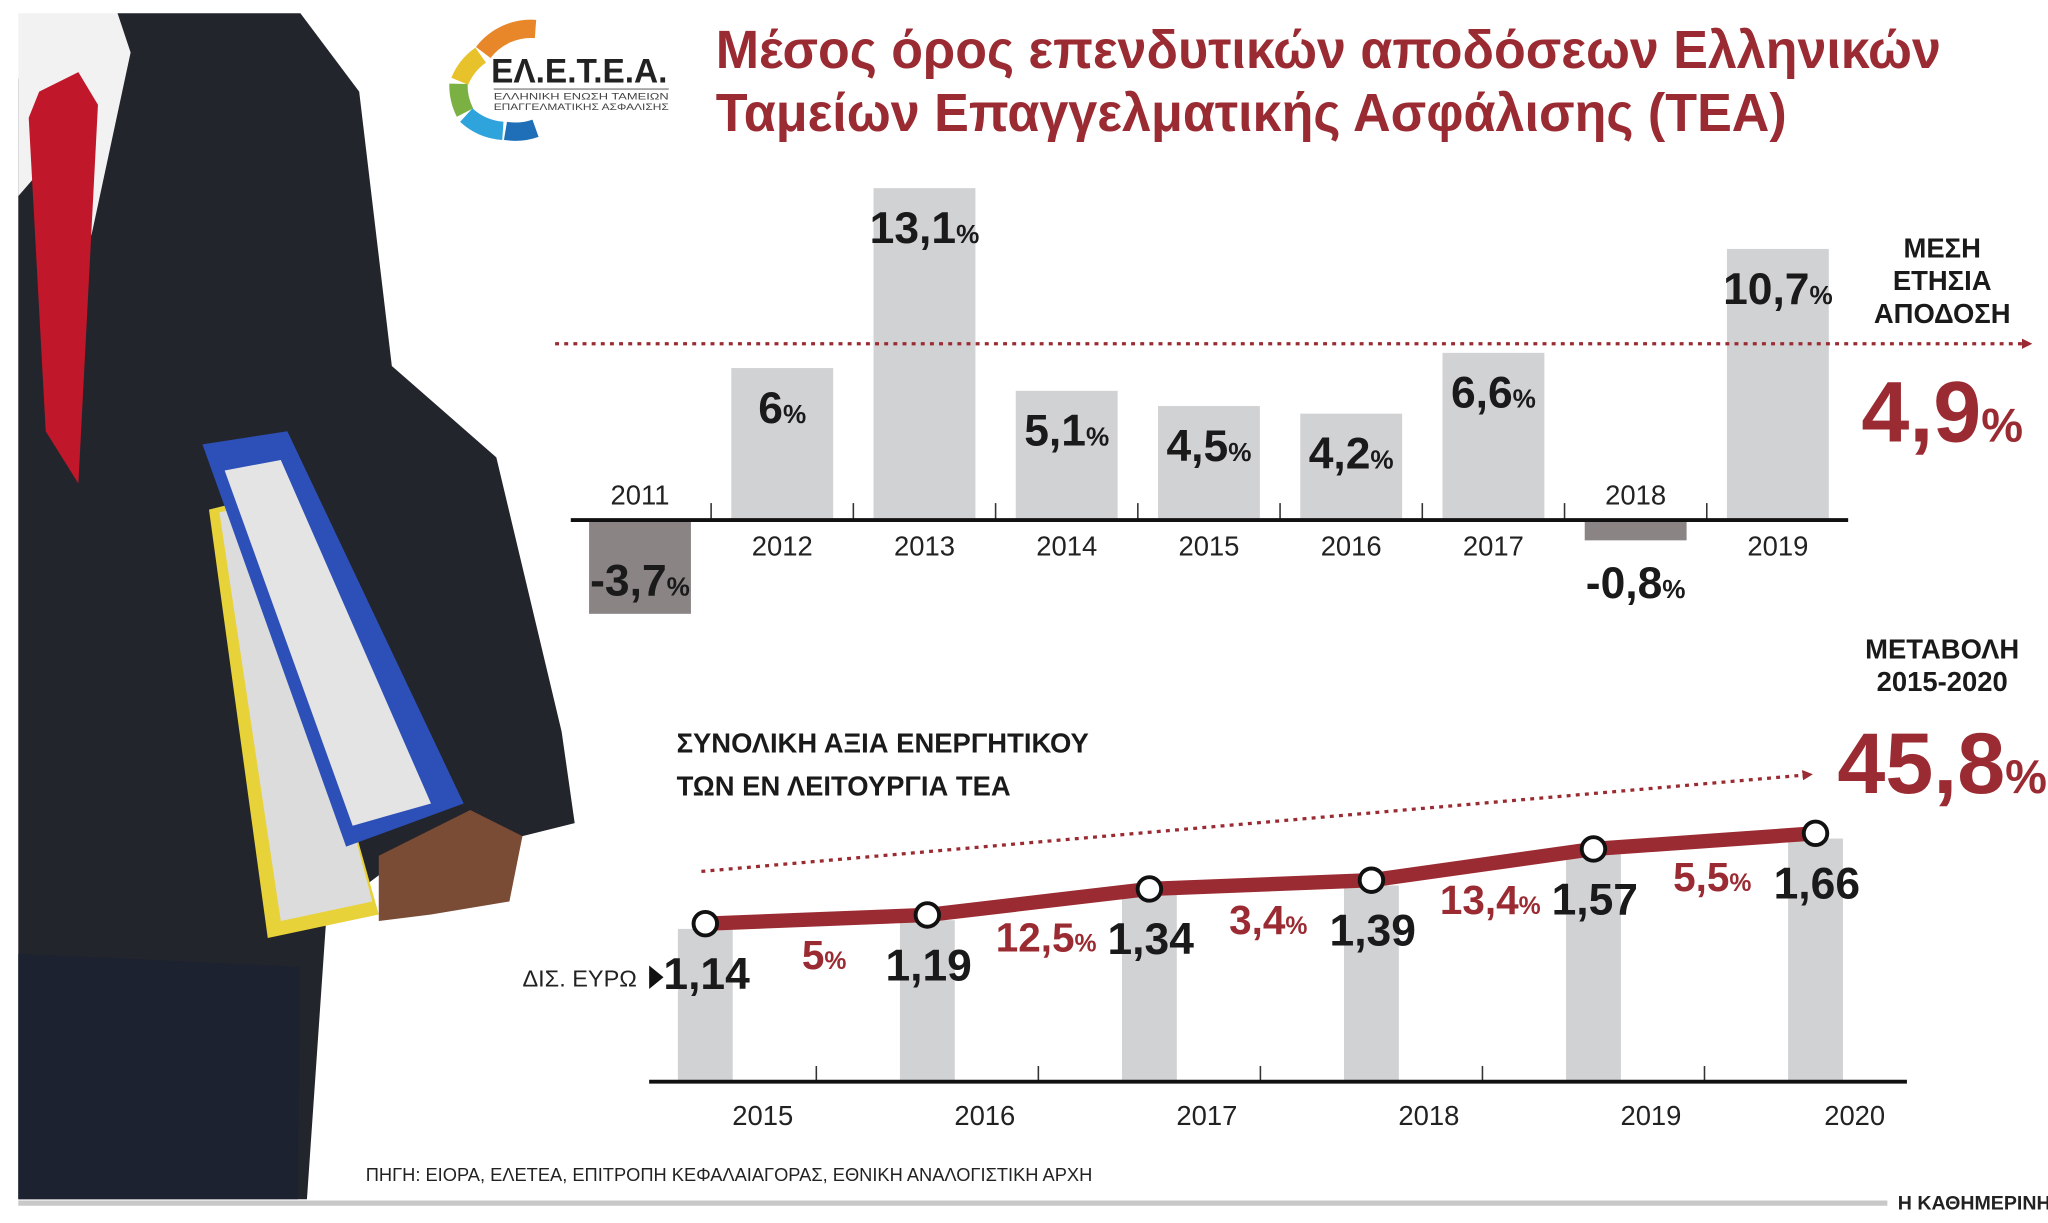  What do you see at coordinates (678, 587) in the screenshot?
I see `value-label-2011-unit: %` at bounding box center [678, 587].